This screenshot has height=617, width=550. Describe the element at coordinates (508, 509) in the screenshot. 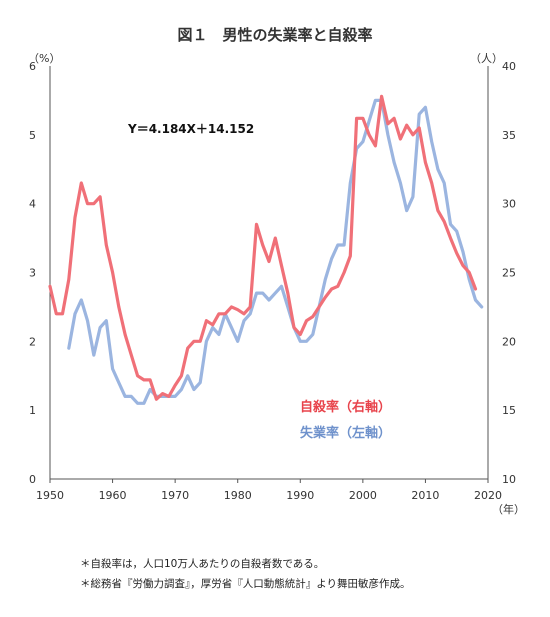

I see `x-axis-unit: （年）` at that location.